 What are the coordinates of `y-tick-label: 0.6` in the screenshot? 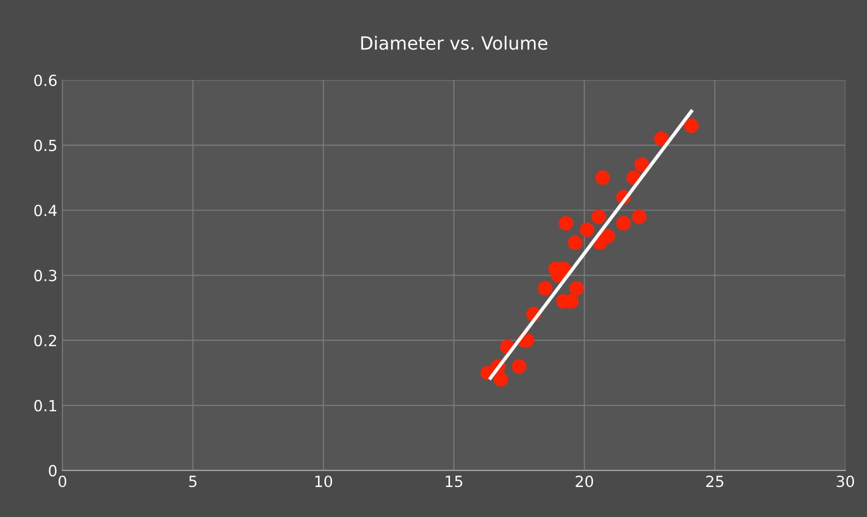 It's located at (45, 80).